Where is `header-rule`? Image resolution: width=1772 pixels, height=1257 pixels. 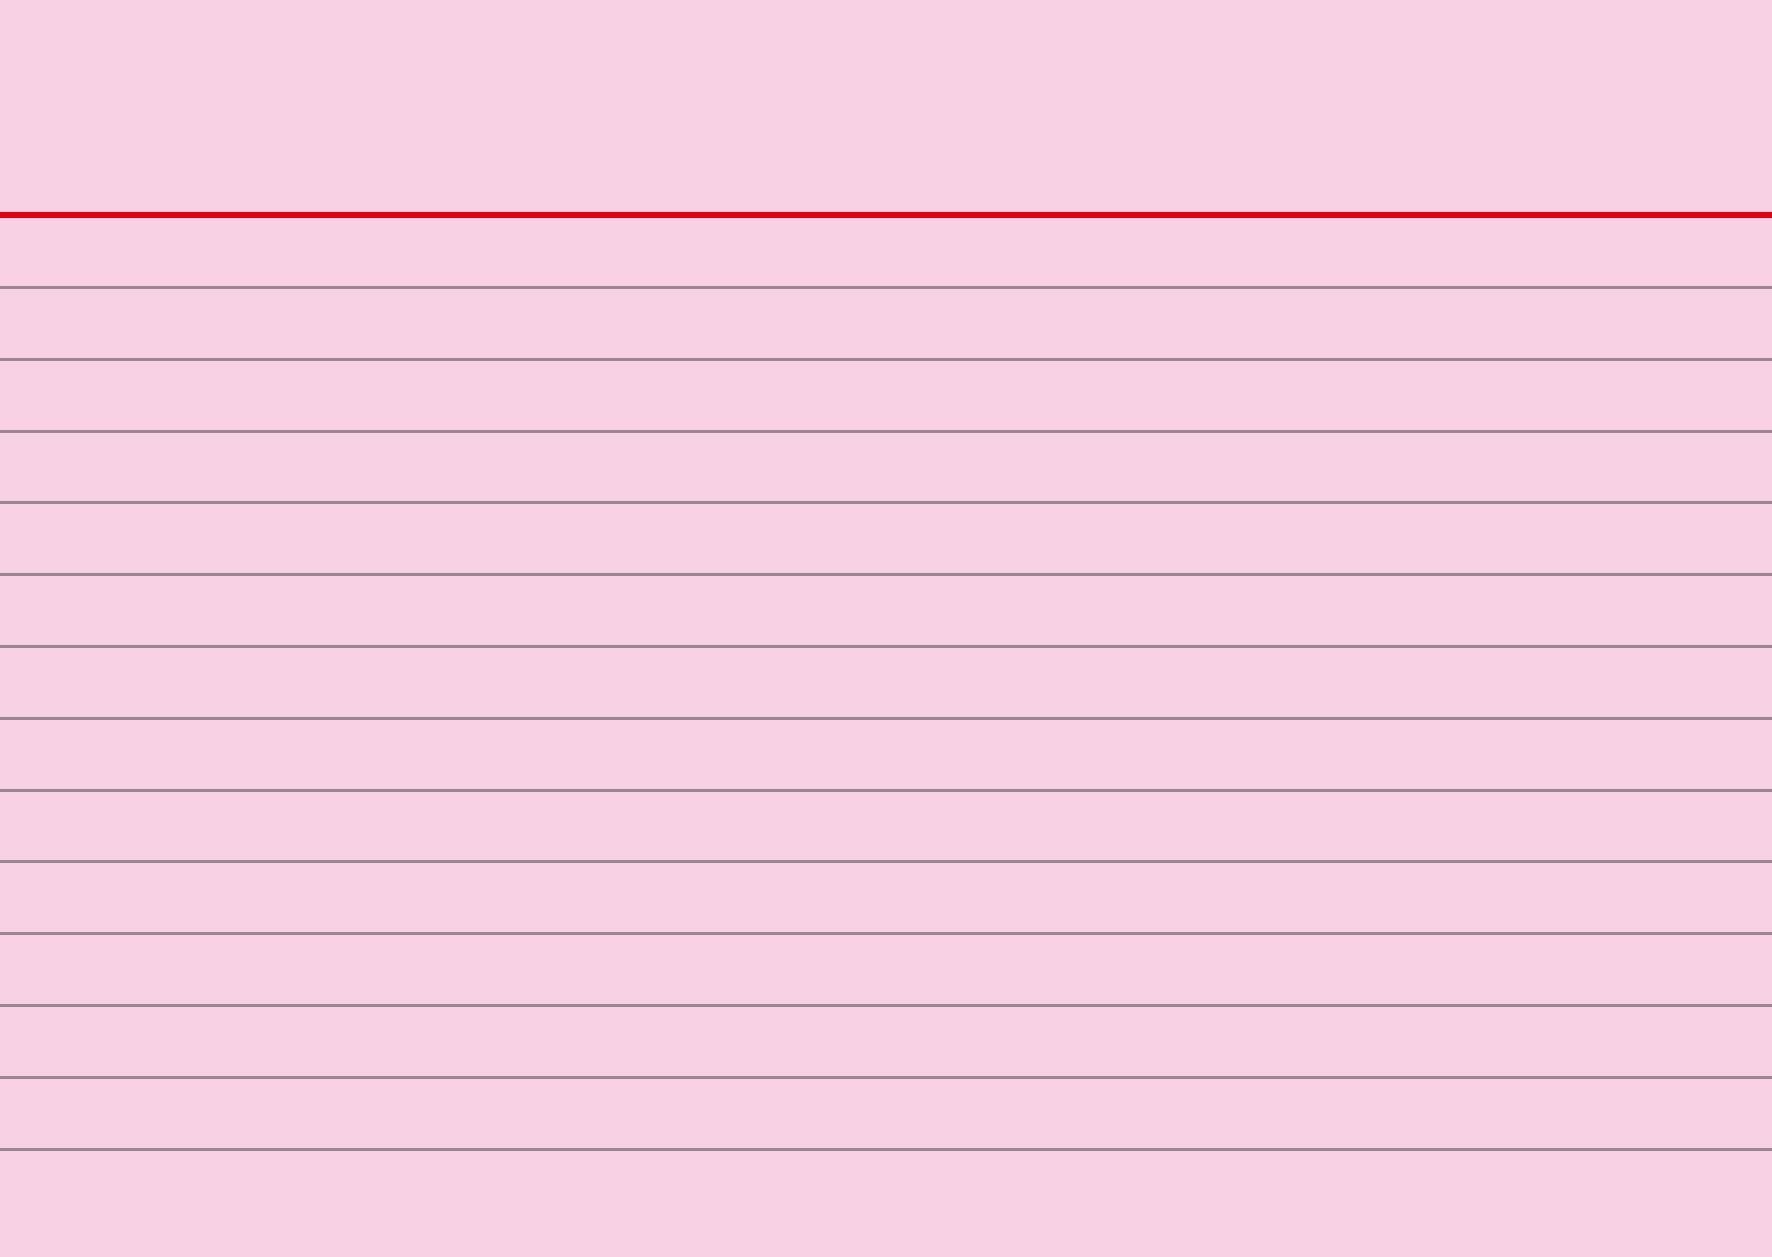
header-rule is located at coordinates (886, 215).